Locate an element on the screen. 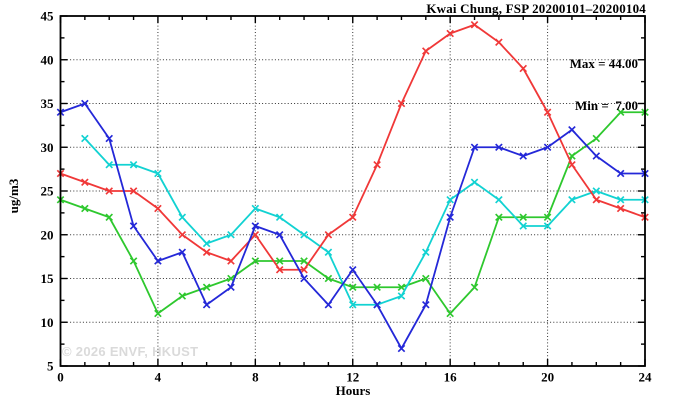 The height and width of the screenshot is (409, 674). legend-box: Max = 44.00 Min = 7.00 is located at coordinates (604, 85).